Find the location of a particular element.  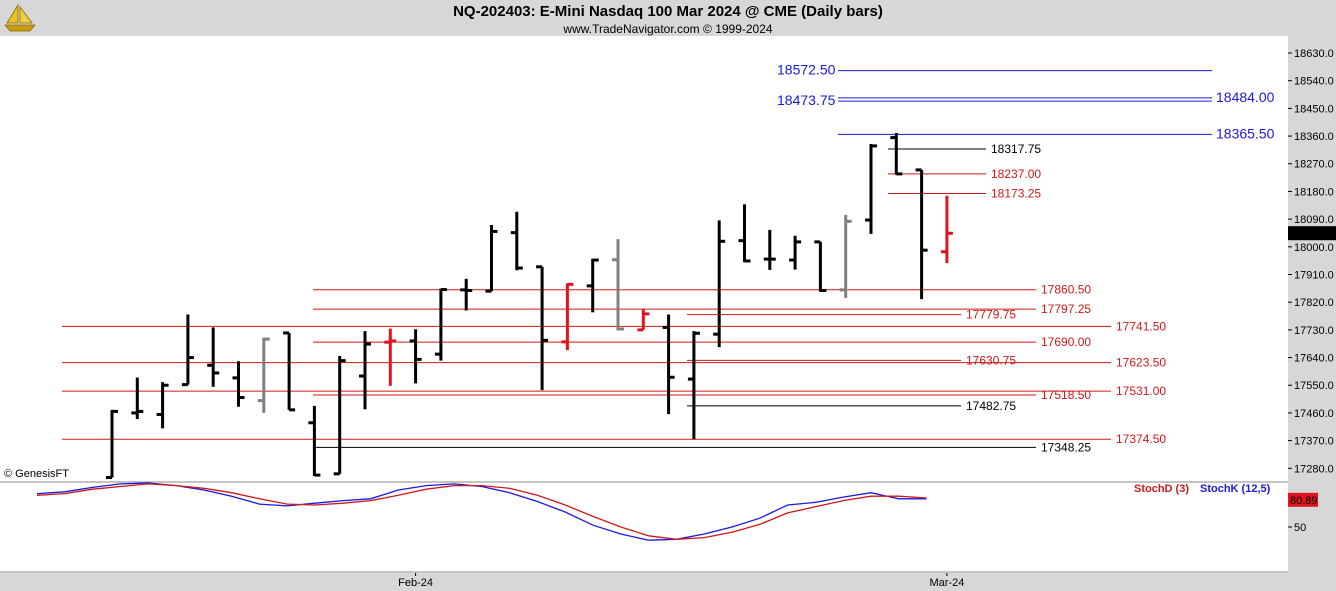

price-tick-label-11: 17640.0 is located at coordinates (1314, 359).